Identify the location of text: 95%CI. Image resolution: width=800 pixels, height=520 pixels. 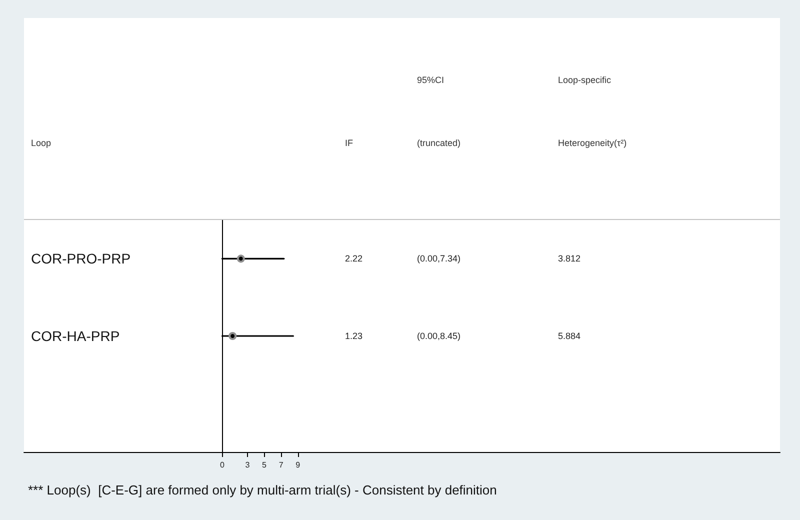
(430, 80).